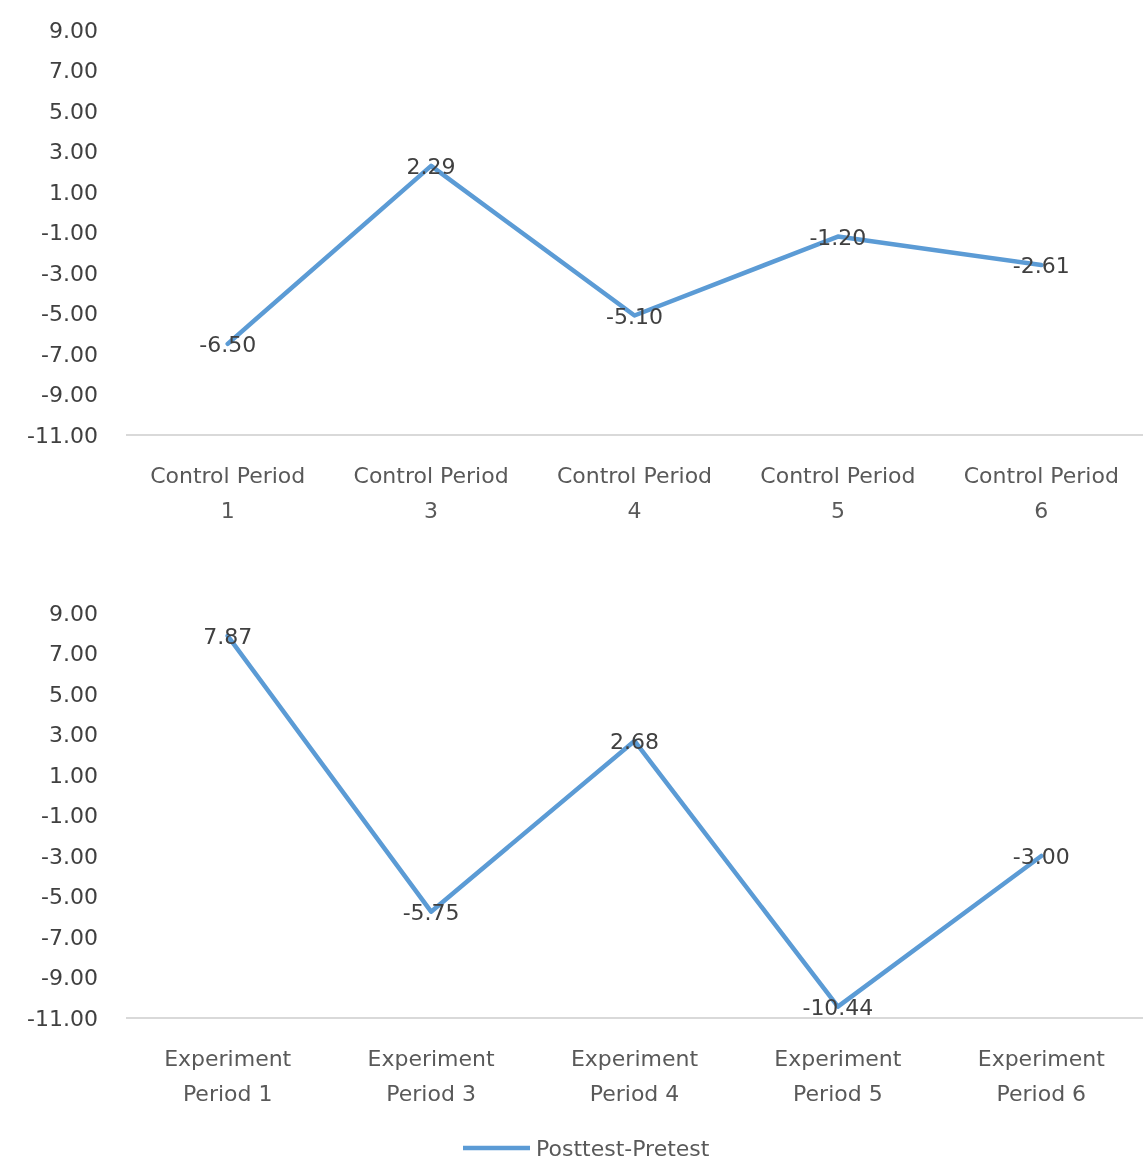  I want to click on x-tick-label: Control Period 6, so click(1041, 493).